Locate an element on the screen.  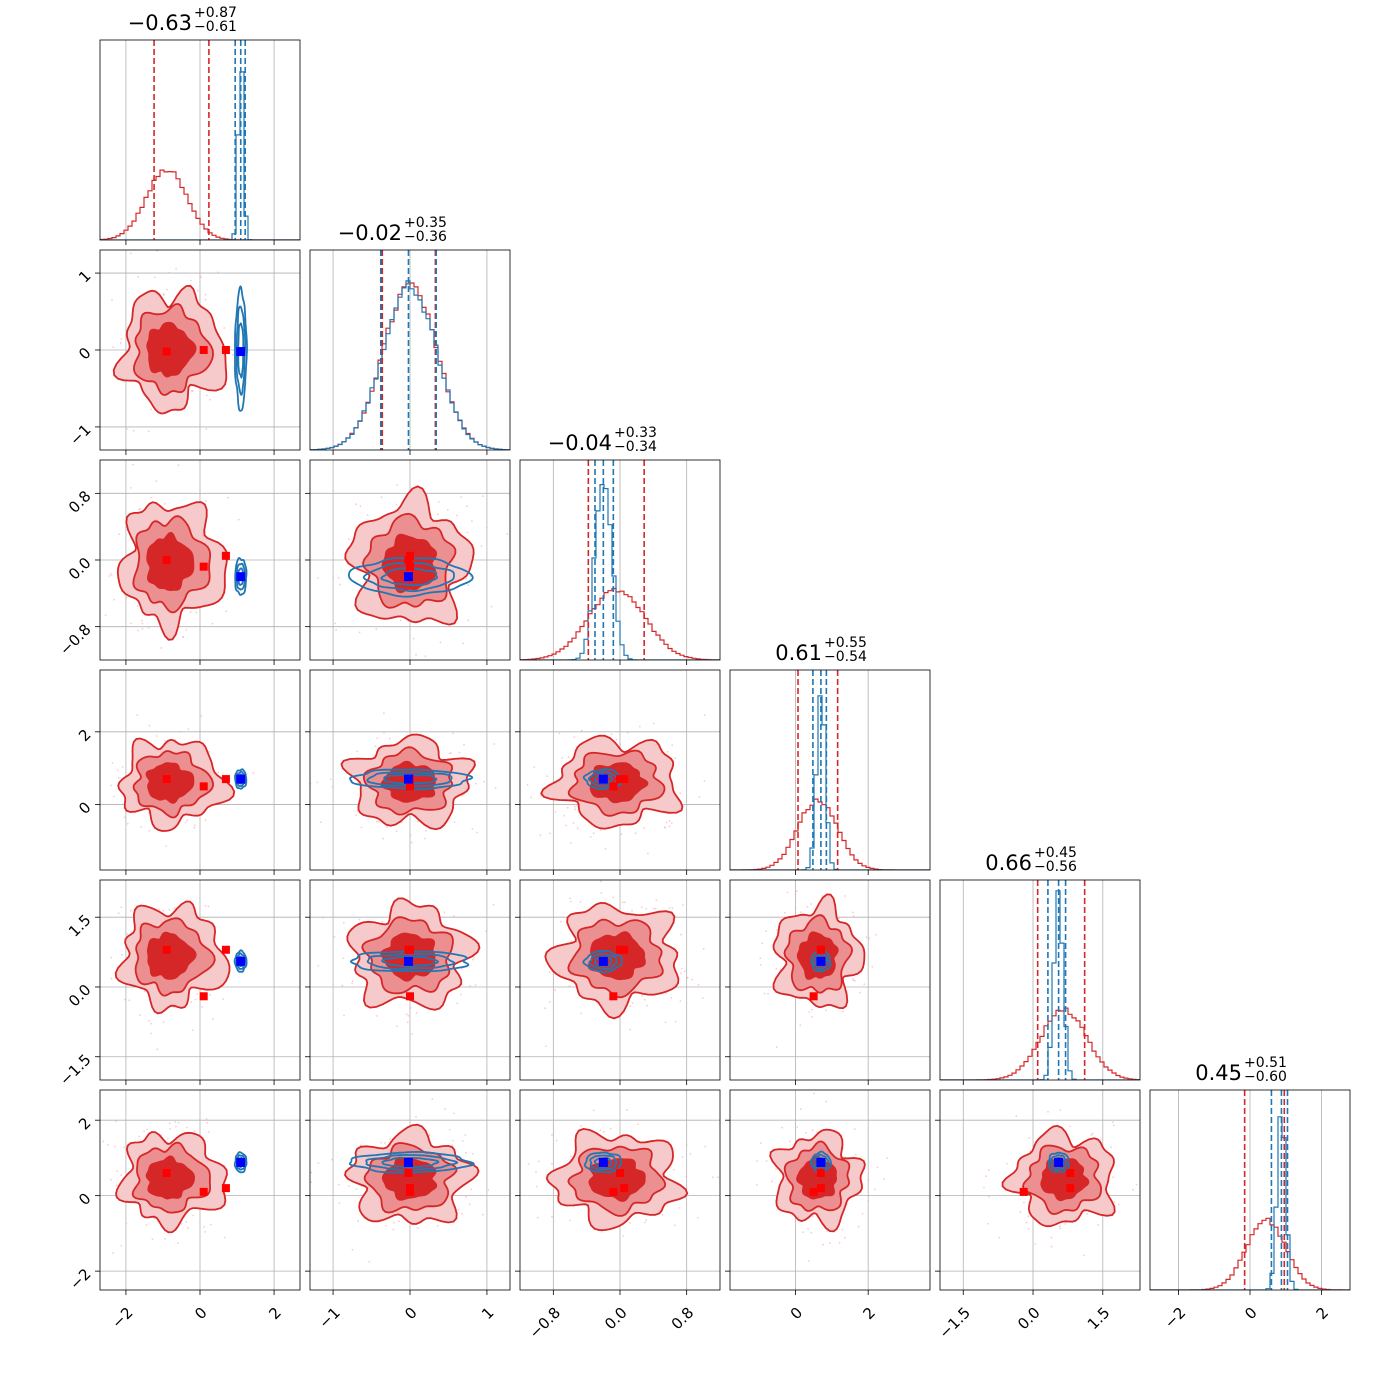
title-plus: +0.55 is located at coordinates (845, 643).